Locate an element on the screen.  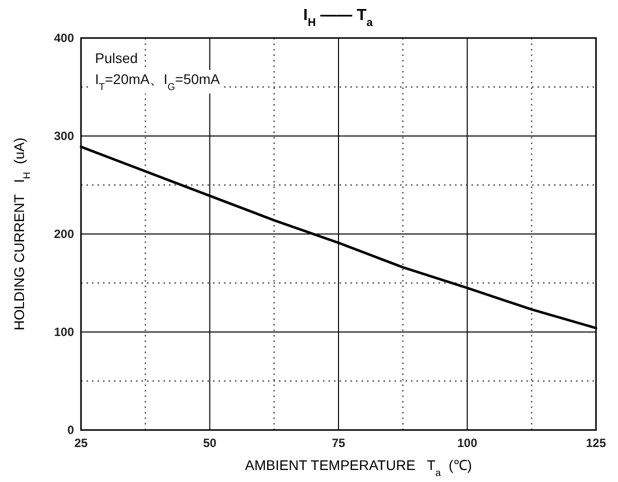
chart-title: I$_{H}$ —— T$_{a}$ is located at coordinates (338, 18).